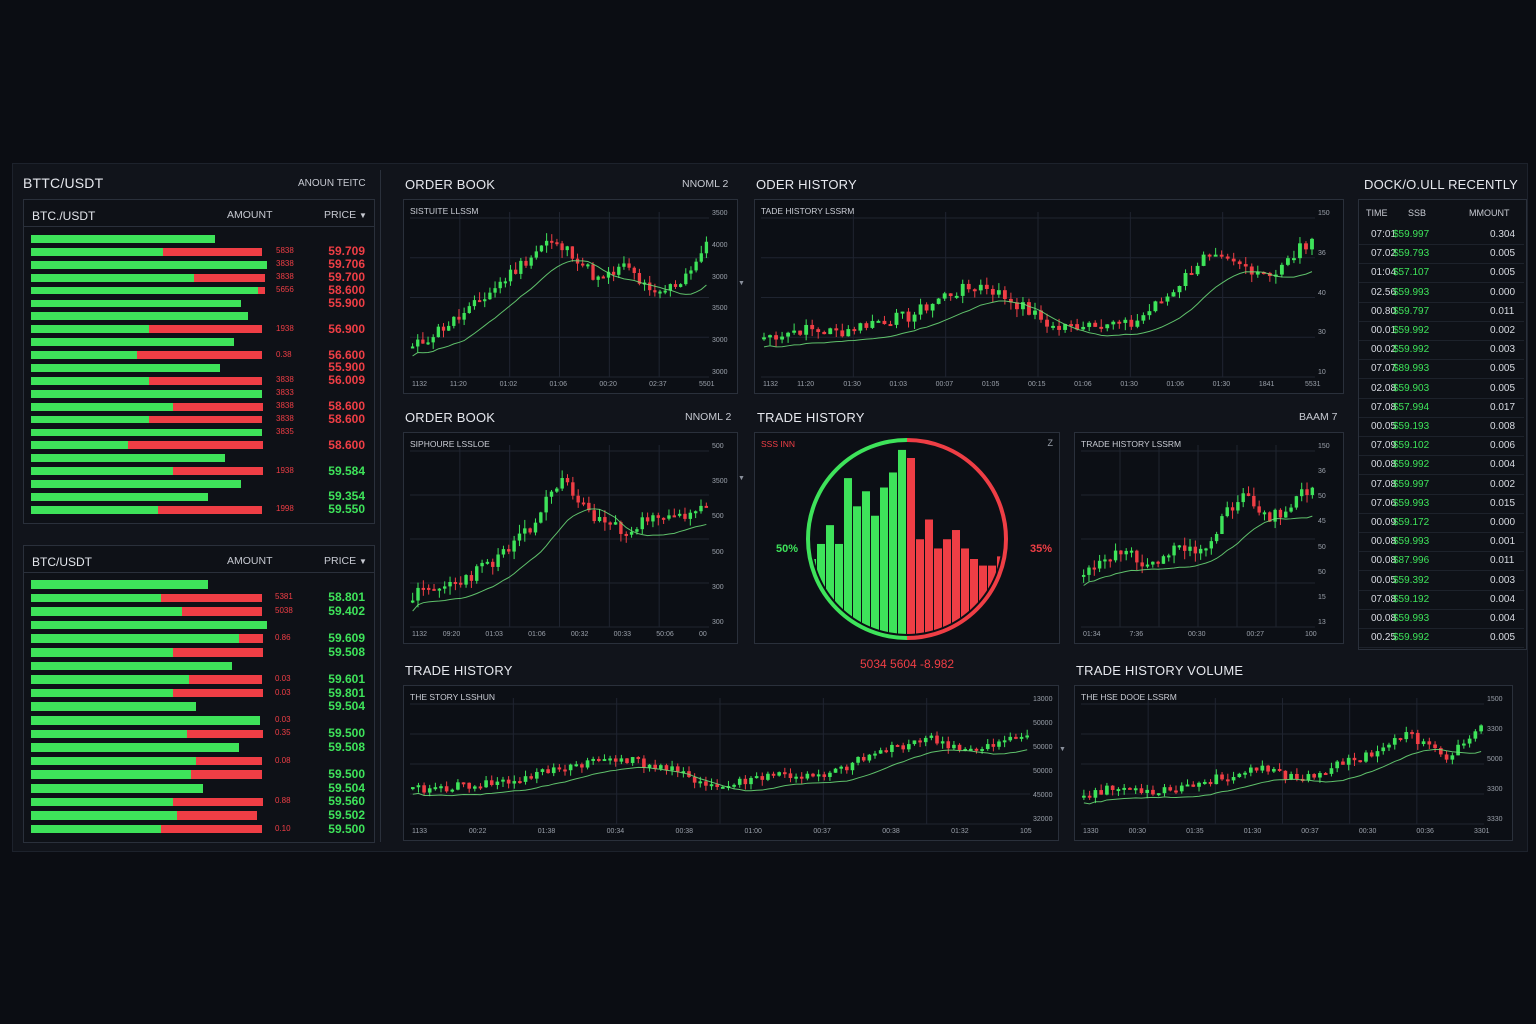  Describe the element at coordinates (559, 560) in the screenshot. I see `moving-average-line` at that location.